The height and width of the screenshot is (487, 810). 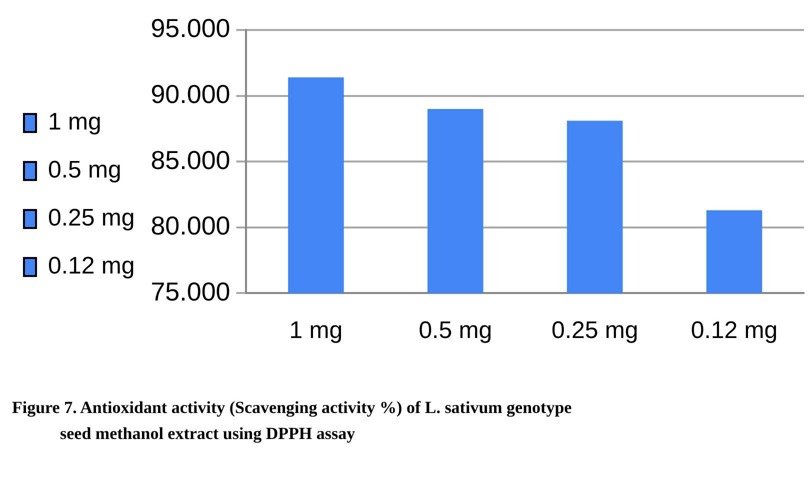 I want to click on y-tick-label: 90.000, so click(x=190, y=93).